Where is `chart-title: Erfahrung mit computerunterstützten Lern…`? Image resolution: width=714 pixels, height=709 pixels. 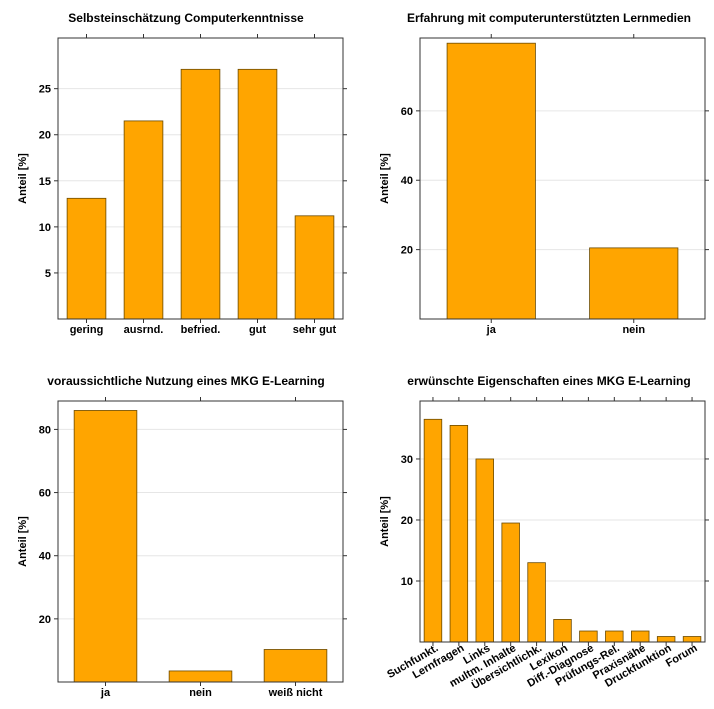
chart-title: Erfahrung mit computerunterstützten Lern… is located at coordinates (549, 18).